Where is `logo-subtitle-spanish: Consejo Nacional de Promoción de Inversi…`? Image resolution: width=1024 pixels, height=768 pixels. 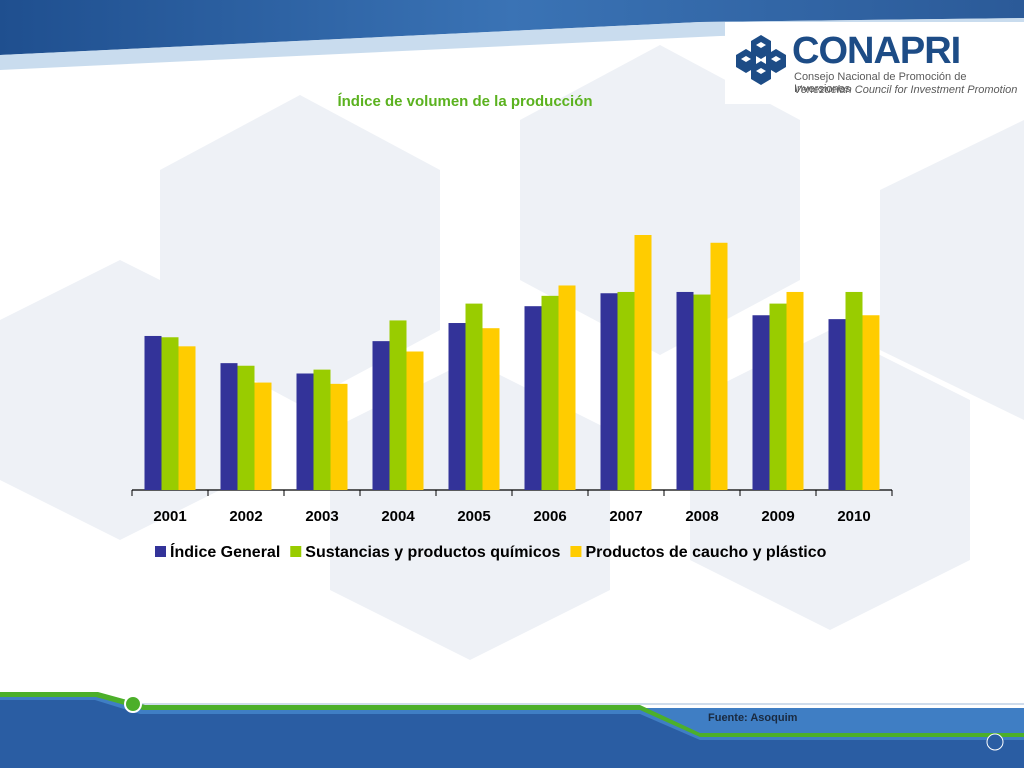 logo-subtitle-spanish: Consejo Nacional de Promoción de Inversi… is located at coordinates (880, 83).